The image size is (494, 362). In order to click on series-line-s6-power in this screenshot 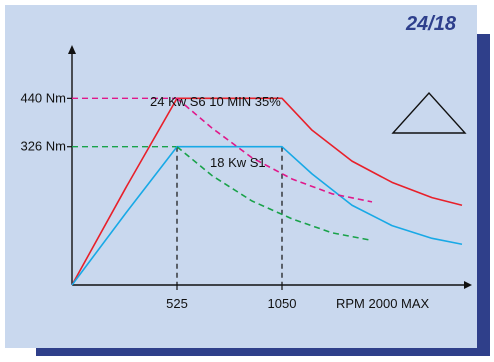, I will do `click(274, 150)`.